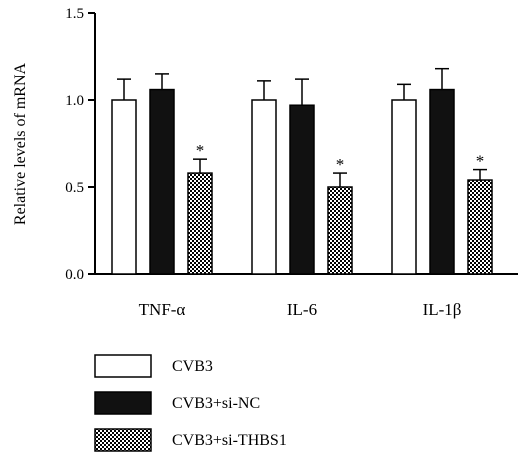  I want to click on x-tick-label: TNF-α, so click(162, 309).